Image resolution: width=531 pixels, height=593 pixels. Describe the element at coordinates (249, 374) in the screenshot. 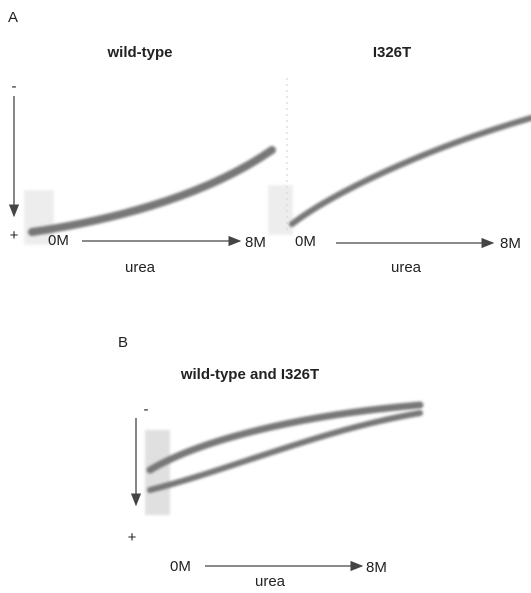

I see `gel-title: wild-type and I326T` at that location.